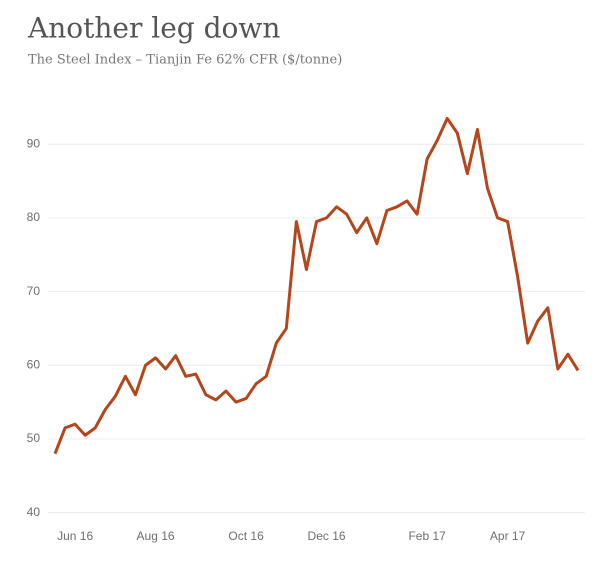  I want to click on chart-title: Another leg down, so click(153, 28).